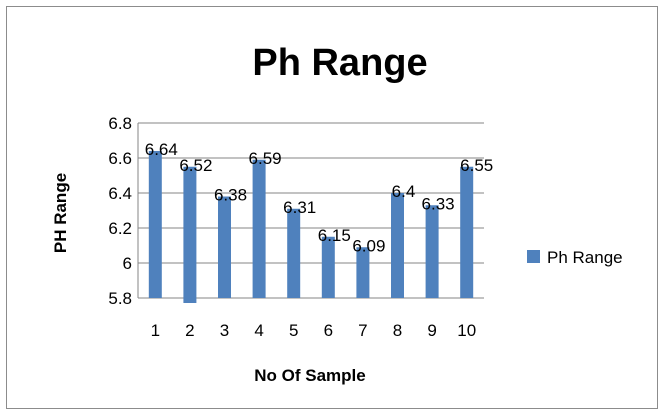  What do you see at coordinates (466, 330) in the screenshot?
I see `x-tick-label: 10` at bounding box center [466, 330].